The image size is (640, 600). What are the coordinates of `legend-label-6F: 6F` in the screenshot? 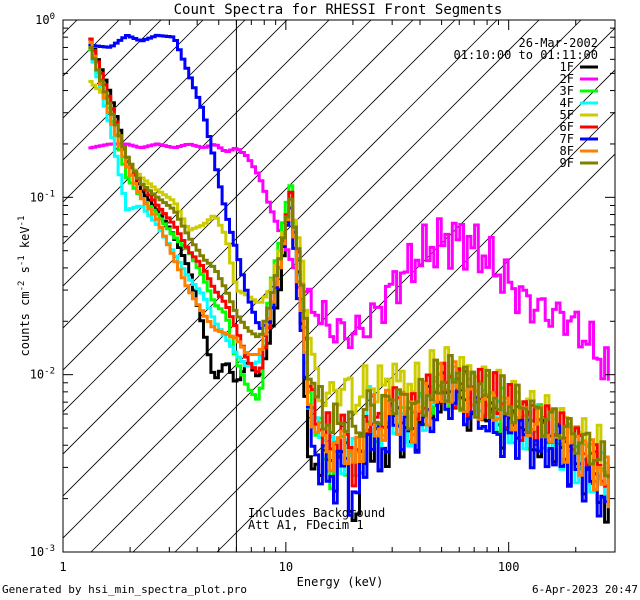 It's located at (567, 127).